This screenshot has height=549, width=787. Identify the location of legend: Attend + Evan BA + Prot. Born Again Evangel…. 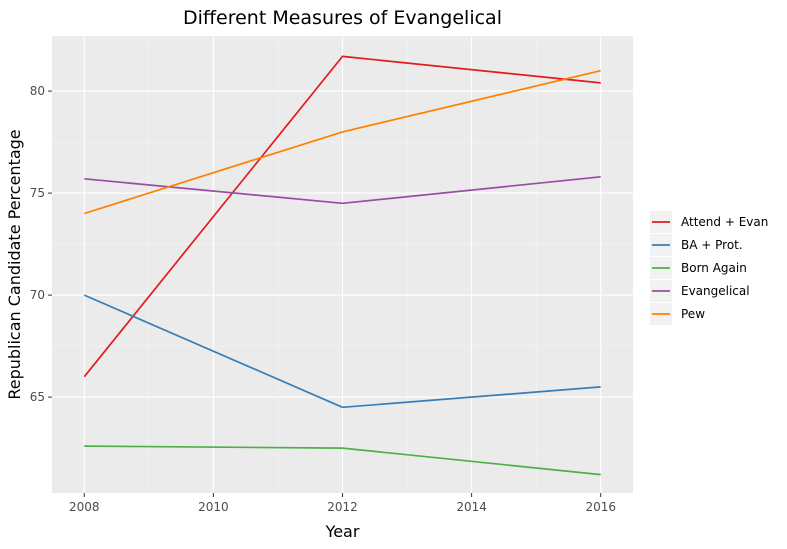
(709, 268).